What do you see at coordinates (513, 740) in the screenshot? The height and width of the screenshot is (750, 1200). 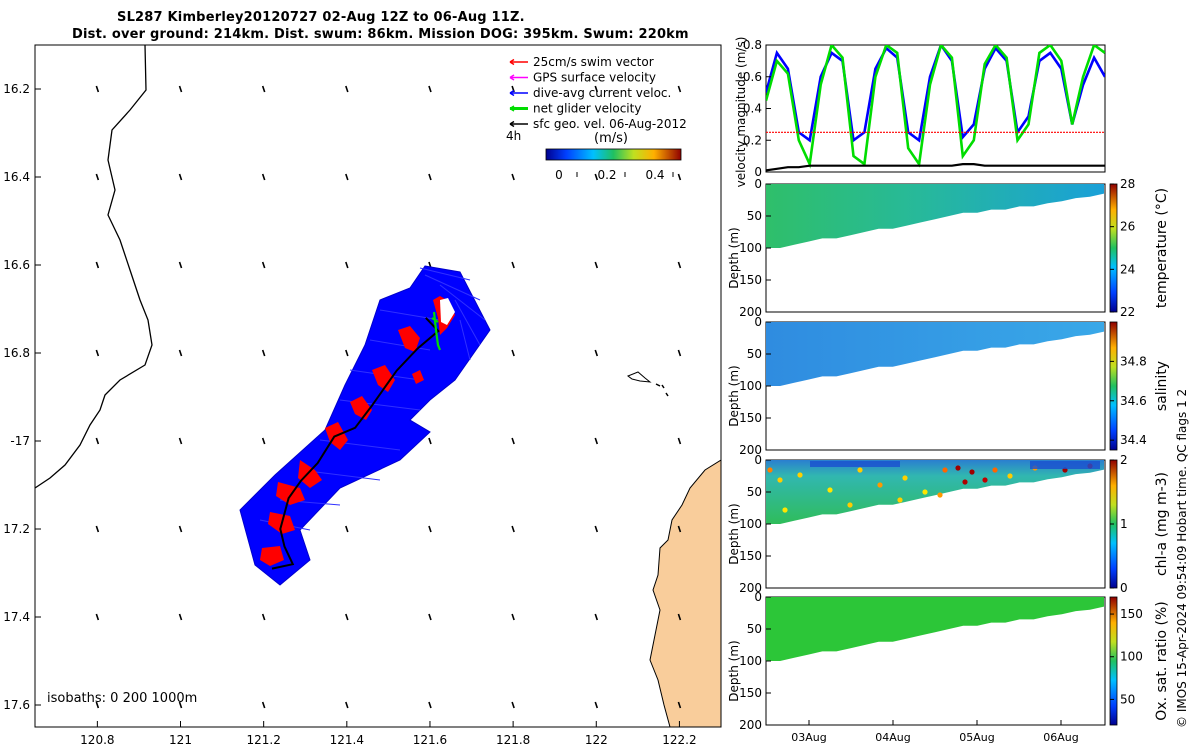 I see `lon-tick-label: 121.8` at bounding box center [513, 740].